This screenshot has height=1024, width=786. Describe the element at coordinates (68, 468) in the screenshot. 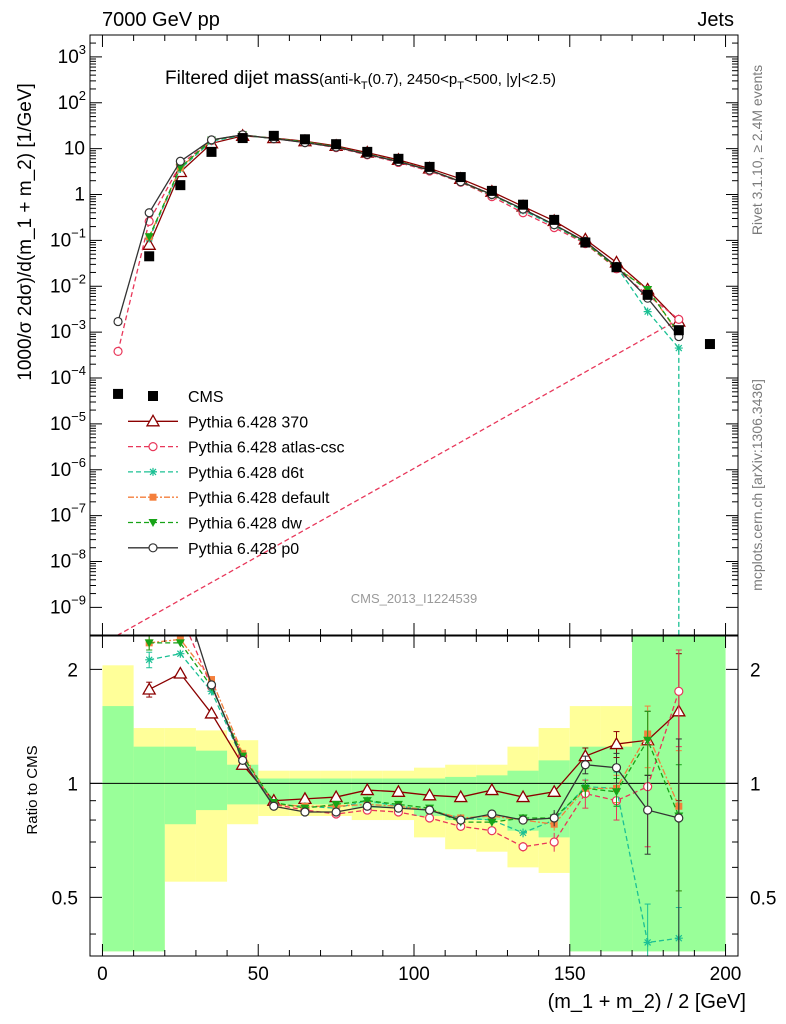

I see `y-tick-label-3: 10⁻⁶` at that location.